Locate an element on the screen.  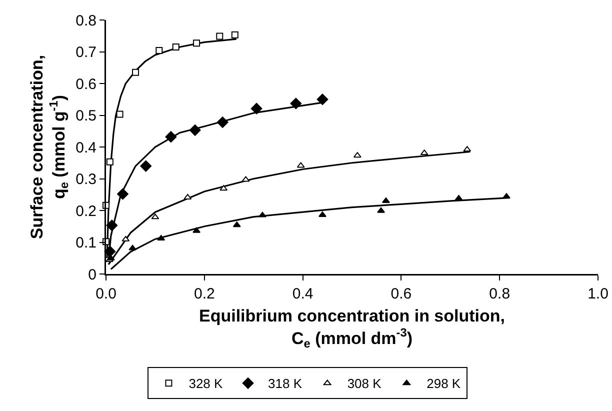
x-axis-title: Equilibrium concentration in solution, C$_{e}$ (mmol dm$^{-3}$) is located at coordinates (352, 328).